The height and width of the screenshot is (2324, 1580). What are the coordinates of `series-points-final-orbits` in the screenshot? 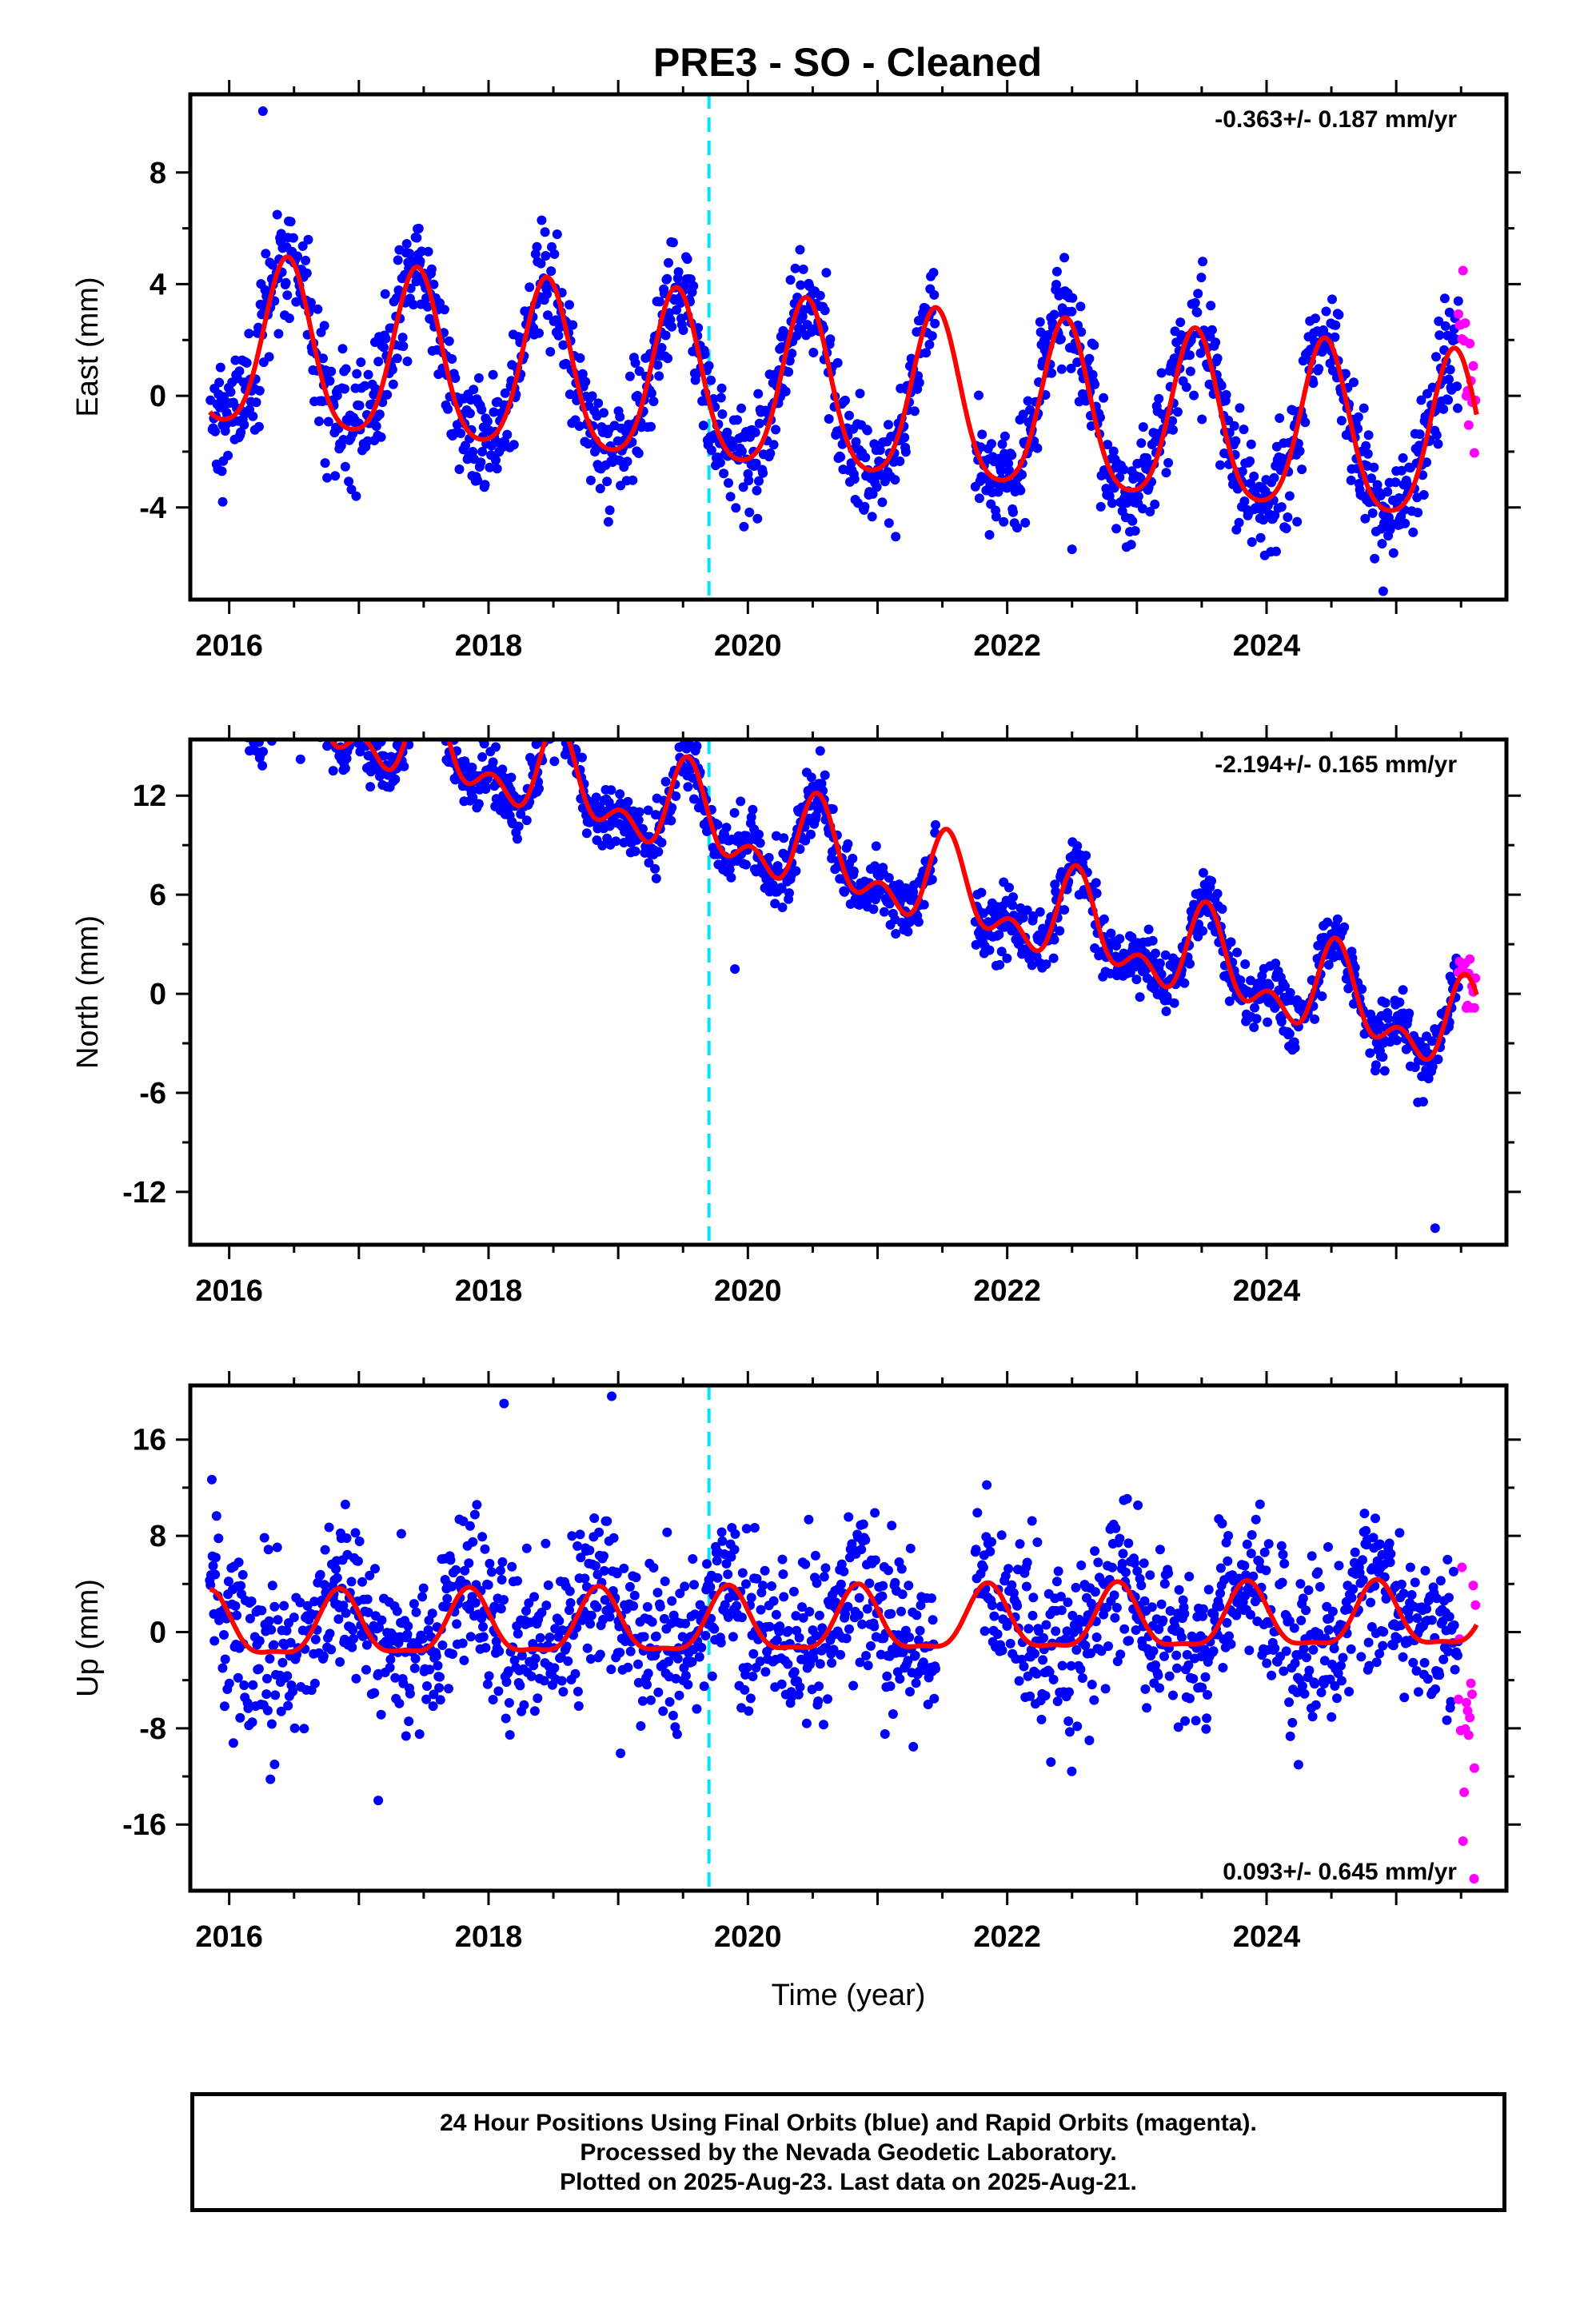 It's located at (834, 1599).